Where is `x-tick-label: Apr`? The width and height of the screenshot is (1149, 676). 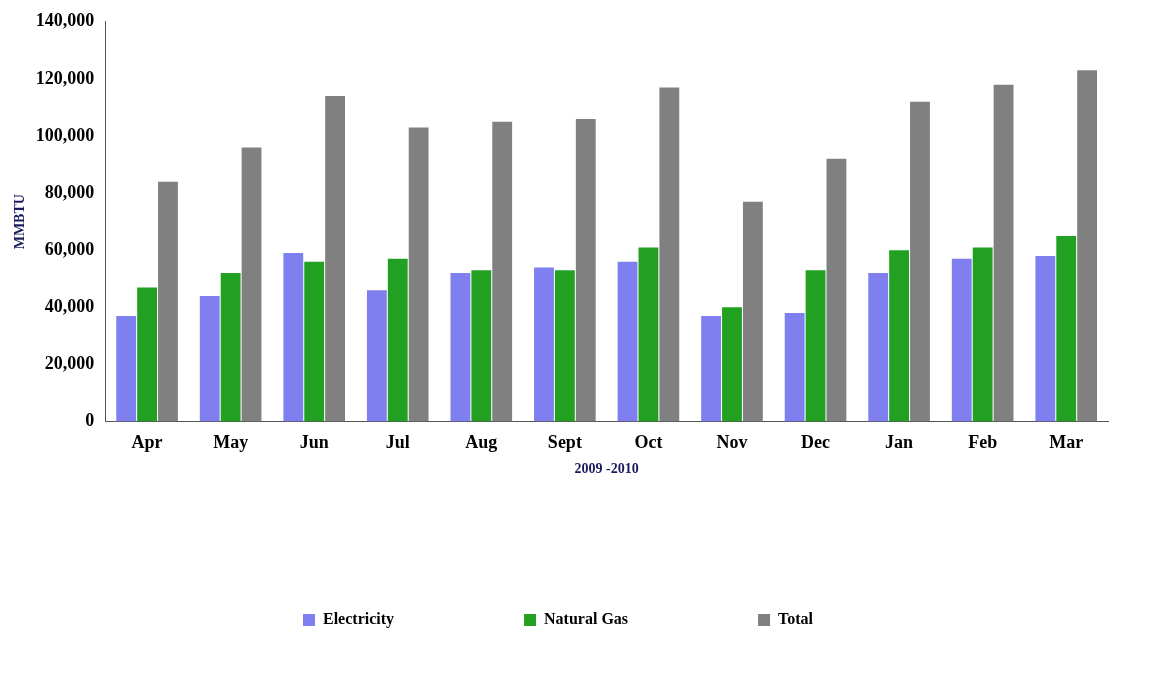 x-tick-label: Apr is located at coordinates (147, 442).